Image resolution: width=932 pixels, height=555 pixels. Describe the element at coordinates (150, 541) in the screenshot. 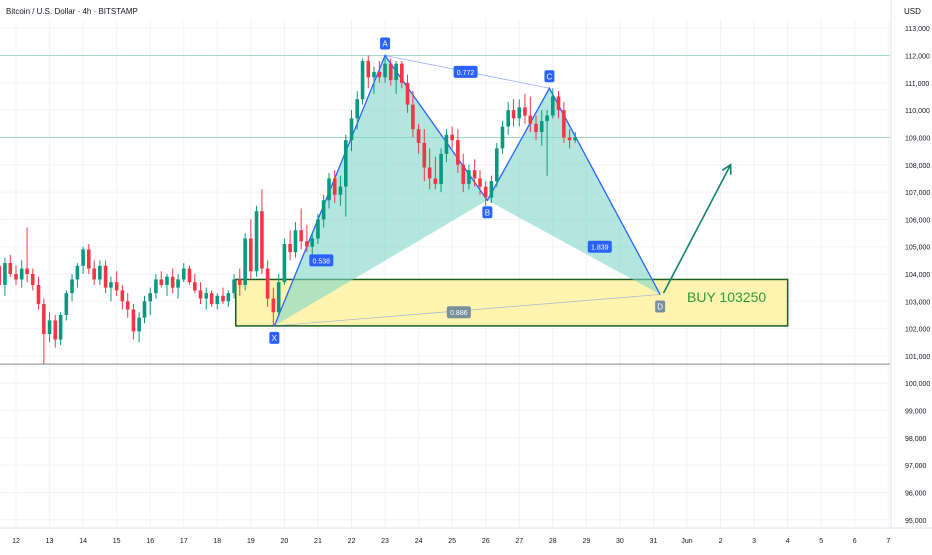

I see `x-tick-label: 16` at that location.